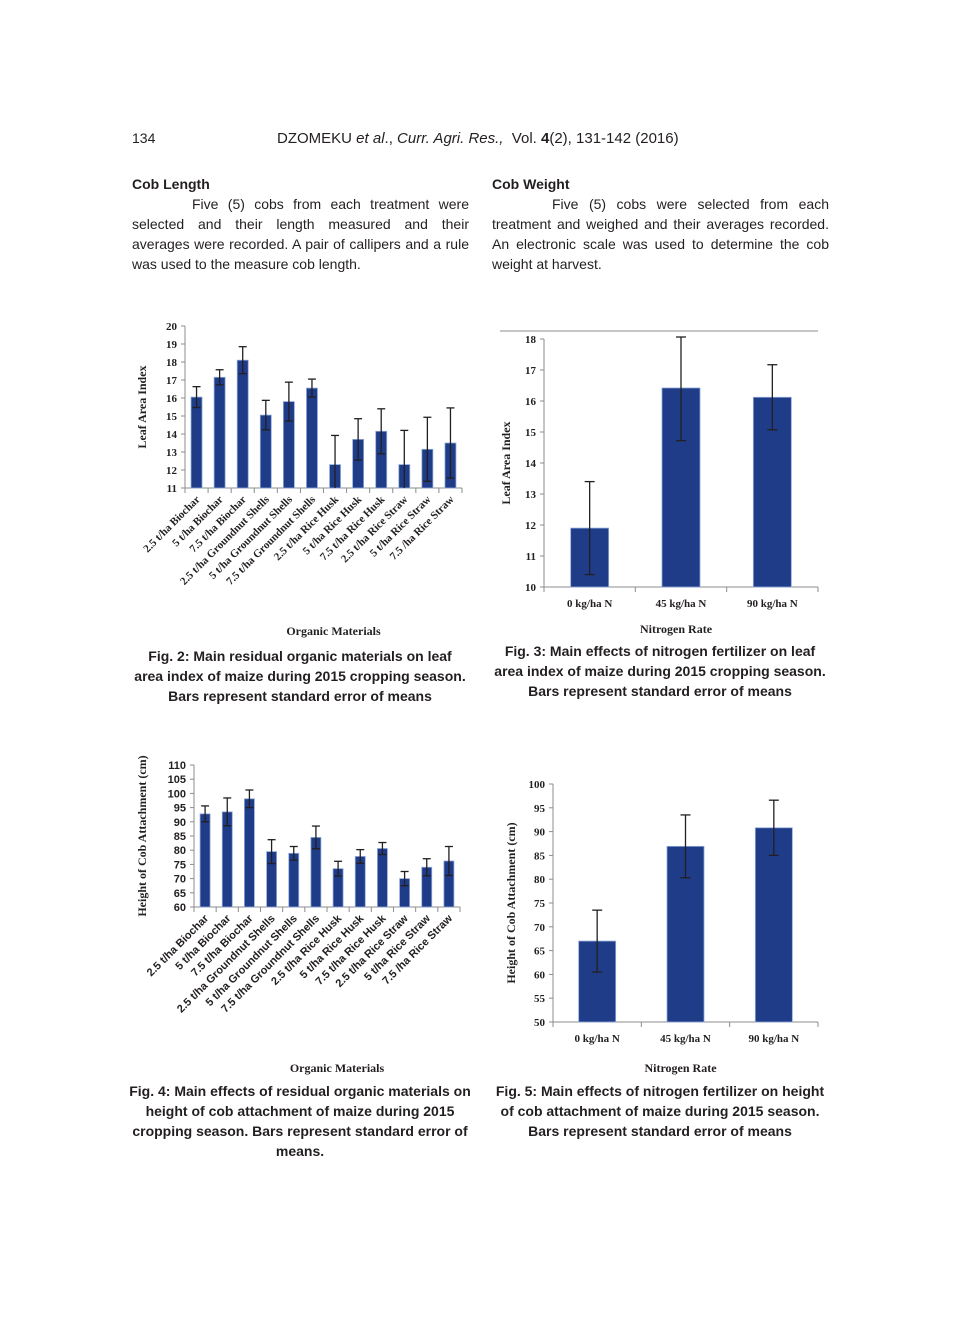  I want to click on issue-pages-year: (2), 131-142 (2016), so click(614, 138).